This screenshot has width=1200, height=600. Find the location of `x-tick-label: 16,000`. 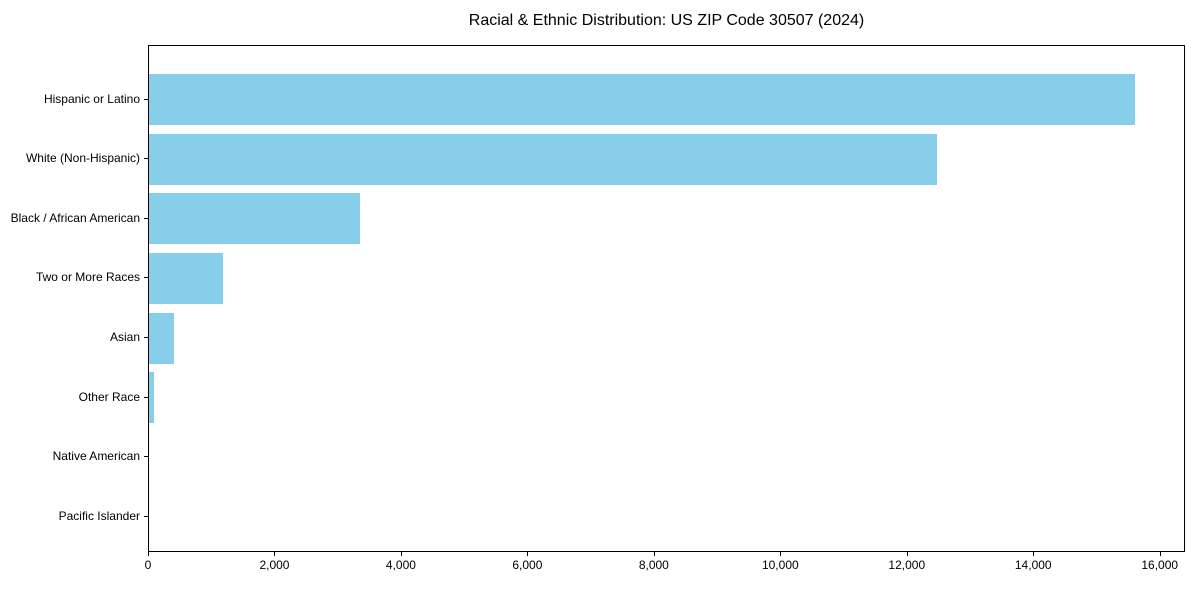

x-tick-label: 16,000 is located at coordinates (1160, 565).